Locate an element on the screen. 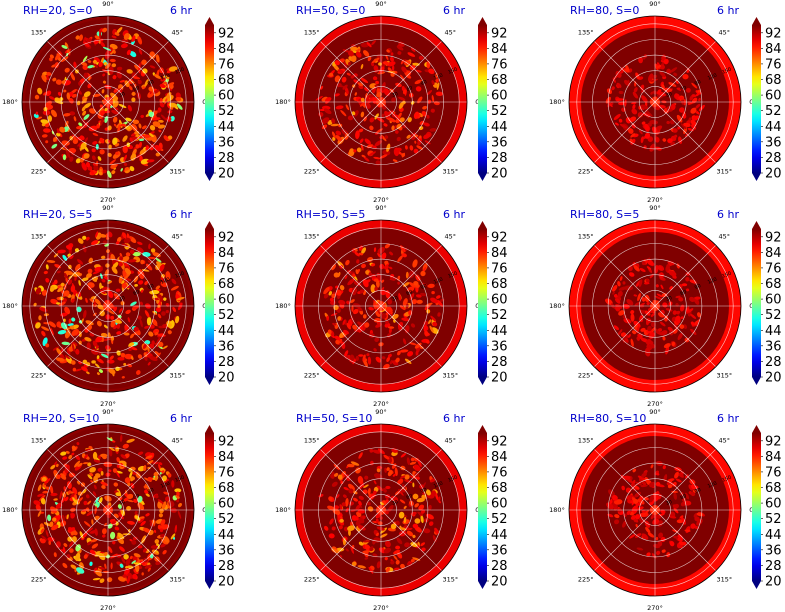 The height and width of the screenshot is (612, 785). angle-tick-label: 270° is located at coordinates (108, 404).